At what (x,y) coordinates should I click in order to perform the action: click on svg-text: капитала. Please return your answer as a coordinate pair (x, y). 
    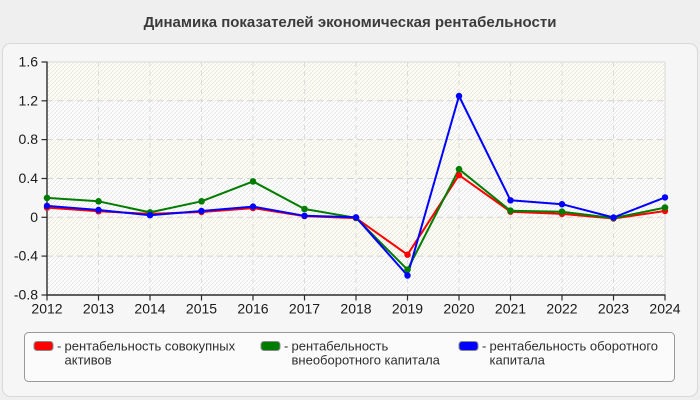
    Looking at the image, I should click on (518, 360).